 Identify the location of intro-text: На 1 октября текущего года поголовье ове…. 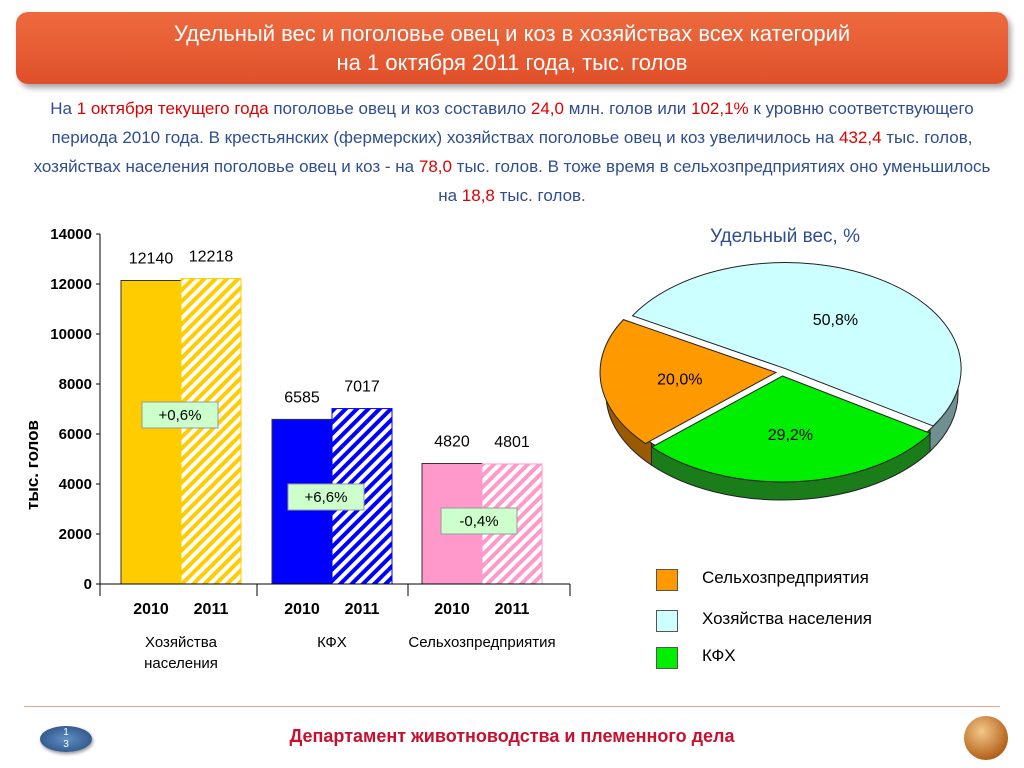
(512, 152).